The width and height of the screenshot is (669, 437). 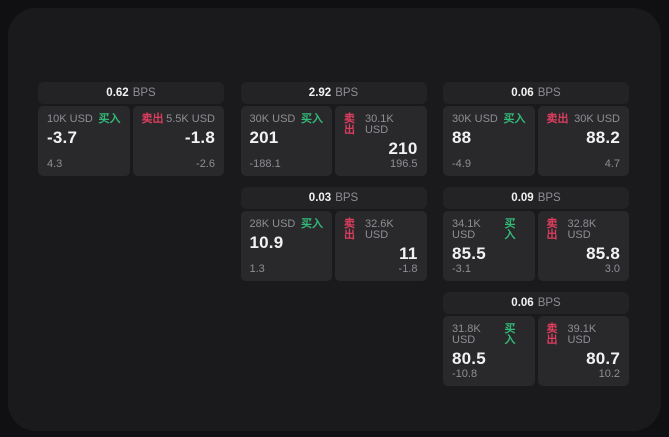 I want to click on sell-price: 11, so click(x=408, y=253).